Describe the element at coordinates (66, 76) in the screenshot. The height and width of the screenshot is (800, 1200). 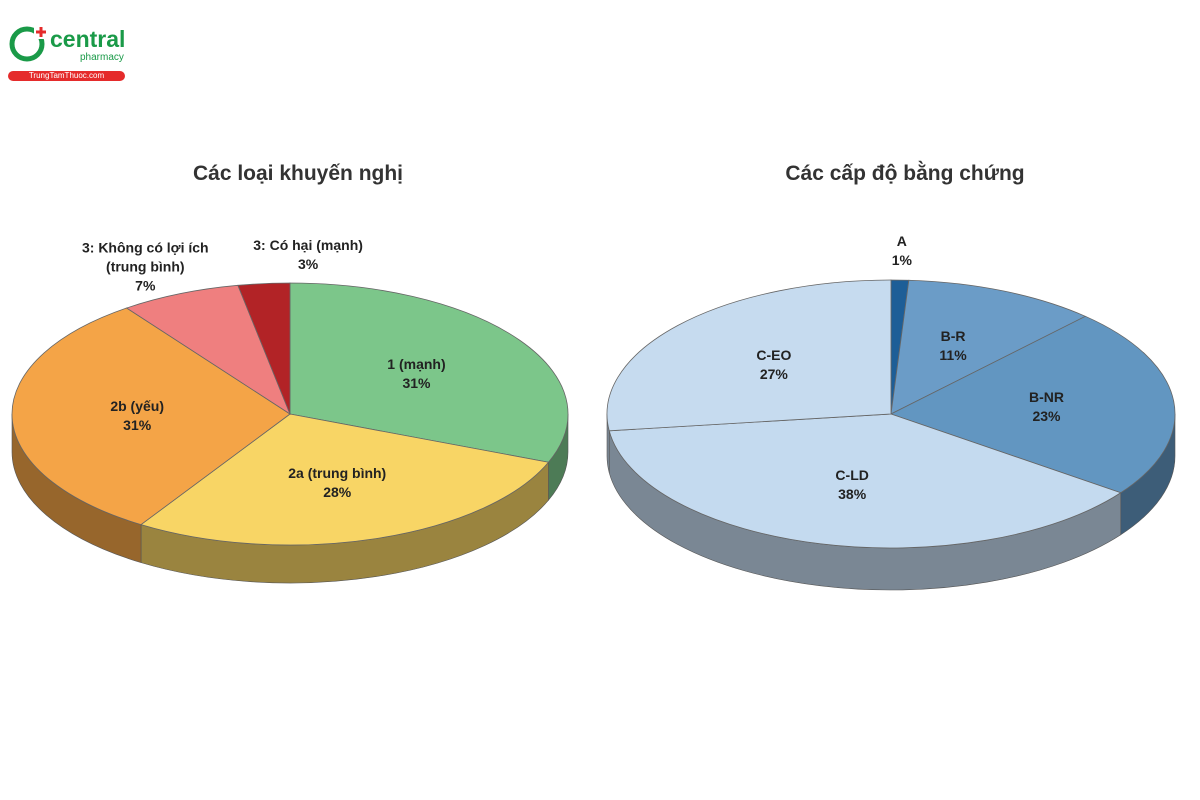
I see `logo-site: TrungTamThuoc.com` at that location.